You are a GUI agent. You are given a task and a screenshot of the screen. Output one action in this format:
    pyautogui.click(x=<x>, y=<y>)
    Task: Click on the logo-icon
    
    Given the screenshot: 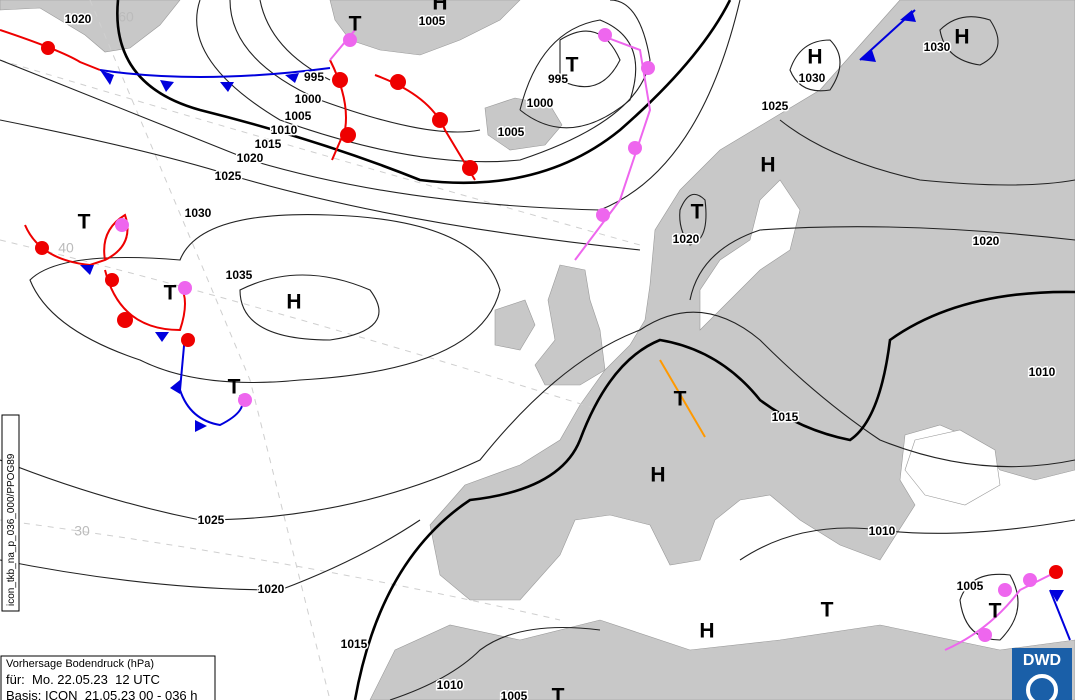 What is the action you would take?
    pyautogui.click(x=1042, y=687)
    